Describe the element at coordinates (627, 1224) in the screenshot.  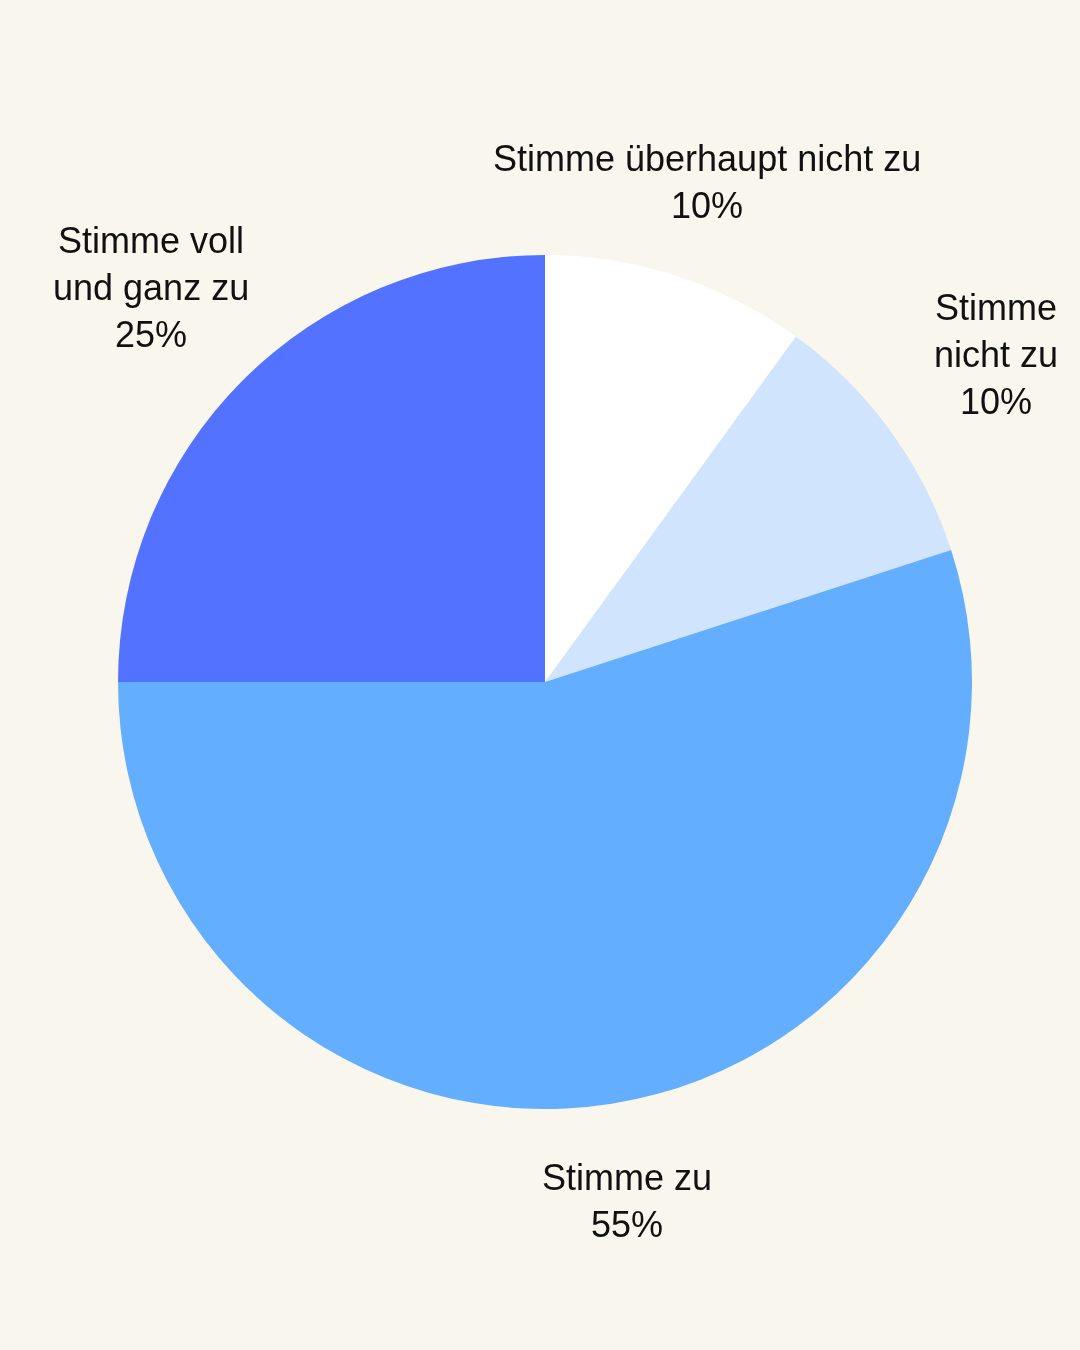
I see `data-label: 55%` at that location.